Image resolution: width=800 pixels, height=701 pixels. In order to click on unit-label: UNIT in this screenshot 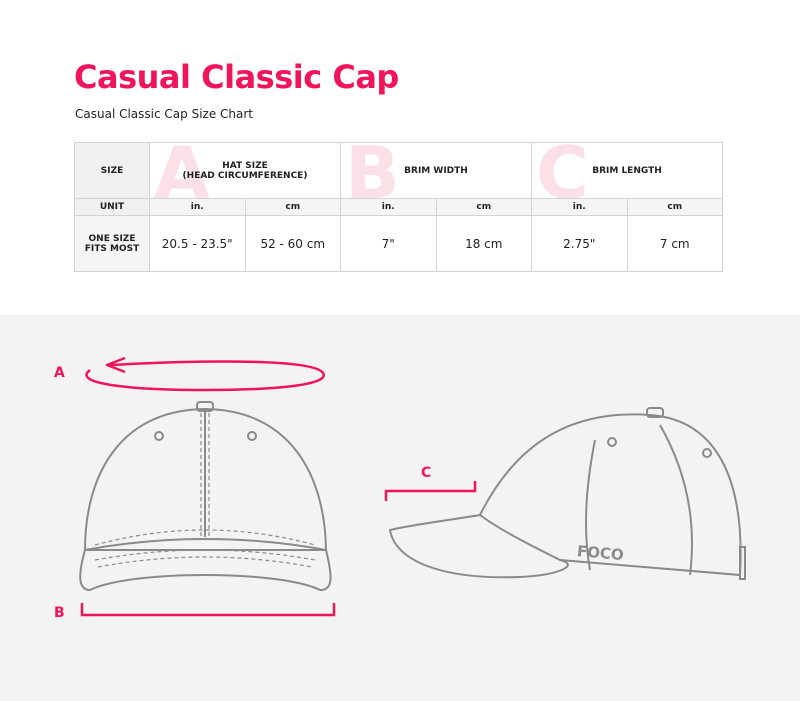, I will do `click(112, 207)`.